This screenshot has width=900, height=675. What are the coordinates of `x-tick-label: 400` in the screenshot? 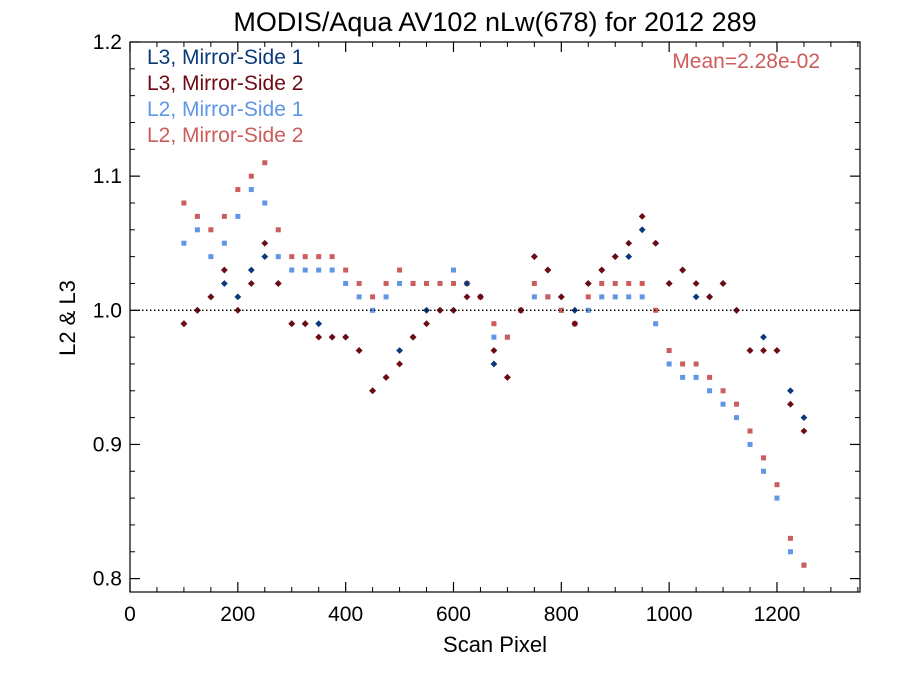 It's located at (345, 614).